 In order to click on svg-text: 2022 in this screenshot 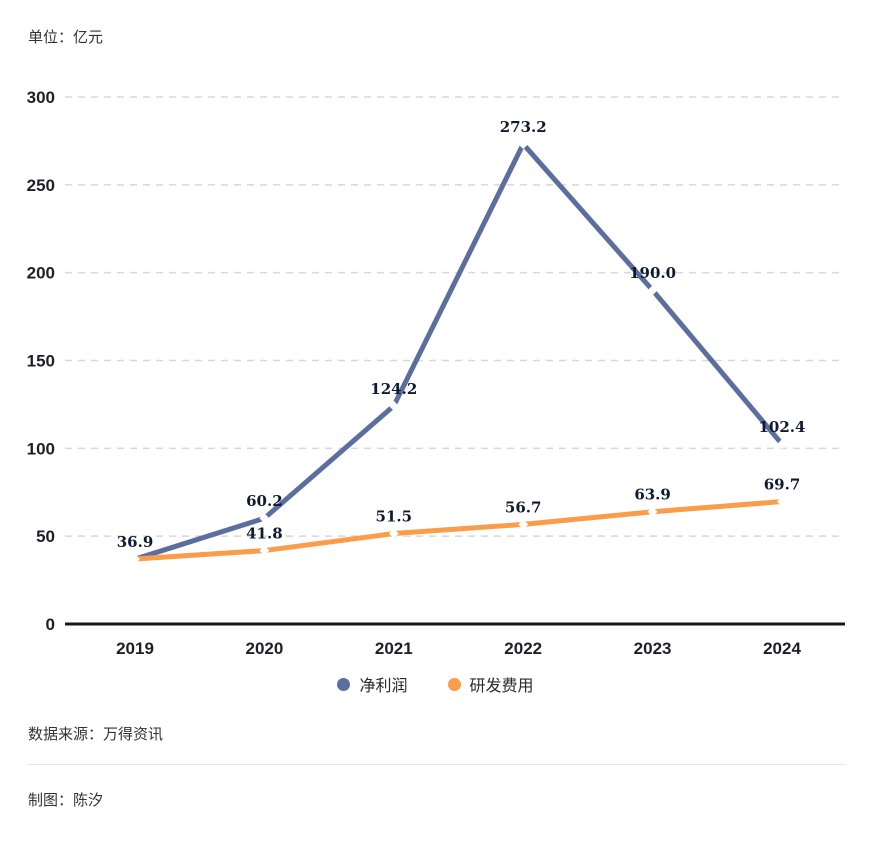, I will do `click(523, 648)`.